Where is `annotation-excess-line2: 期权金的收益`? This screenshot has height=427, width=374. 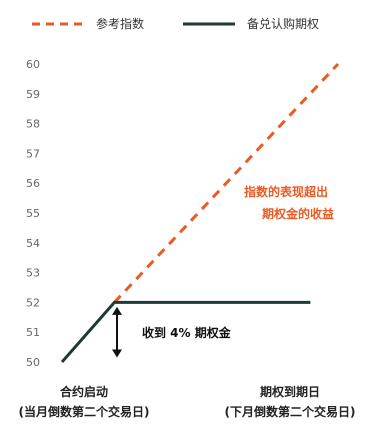
annotation-excess-line2: 期权金的收益 is located at coordinates (298, 213).